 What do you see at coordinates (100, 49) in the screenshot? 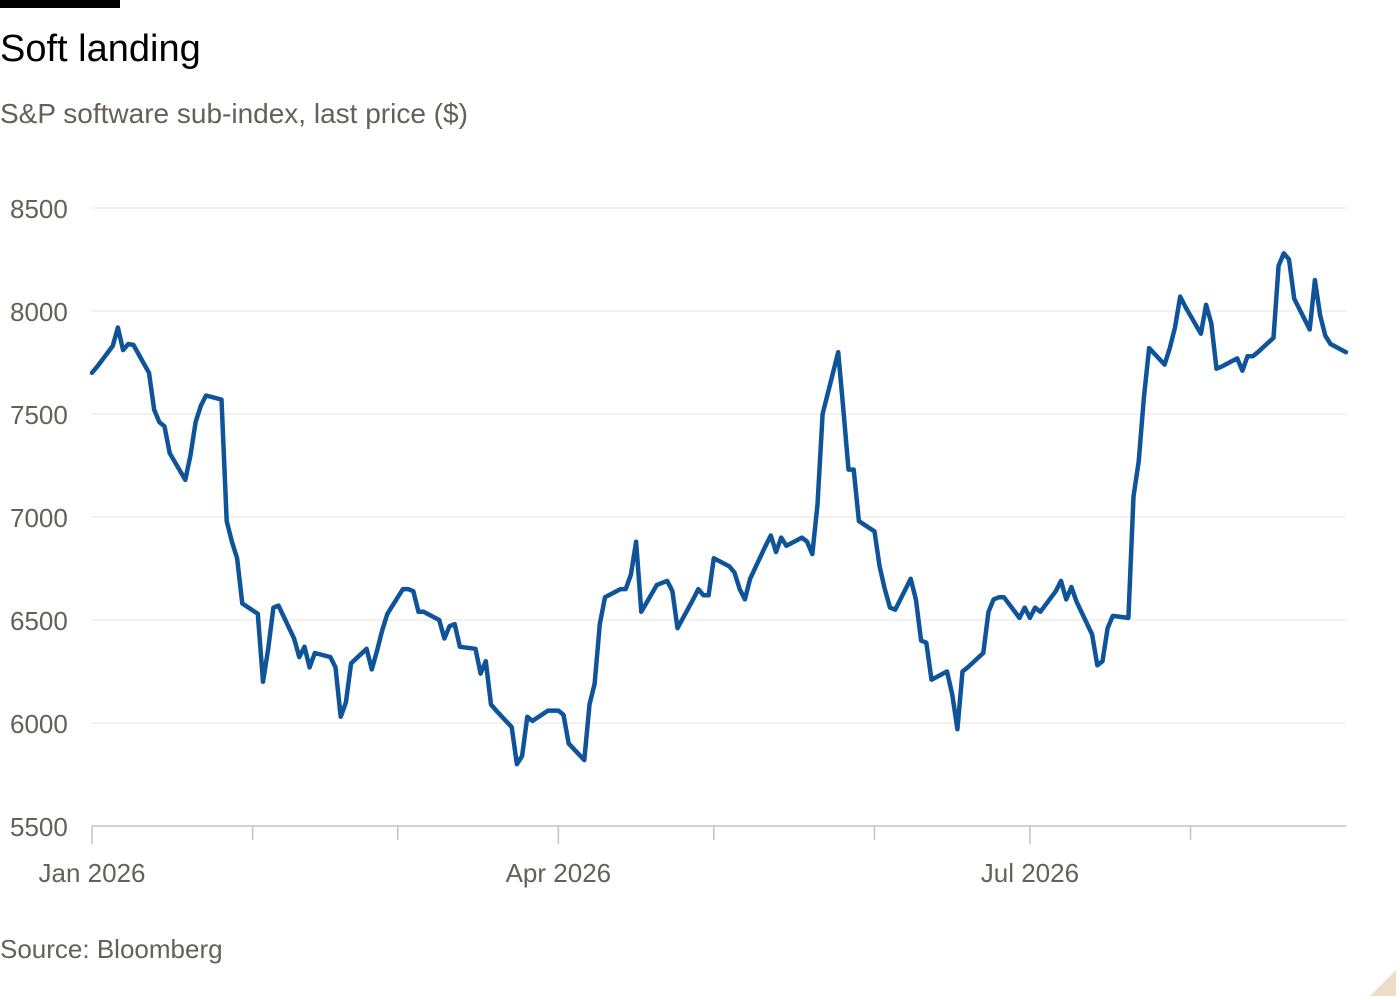
I see `chart-title: Soft landing` at bounding box center [100, 49].